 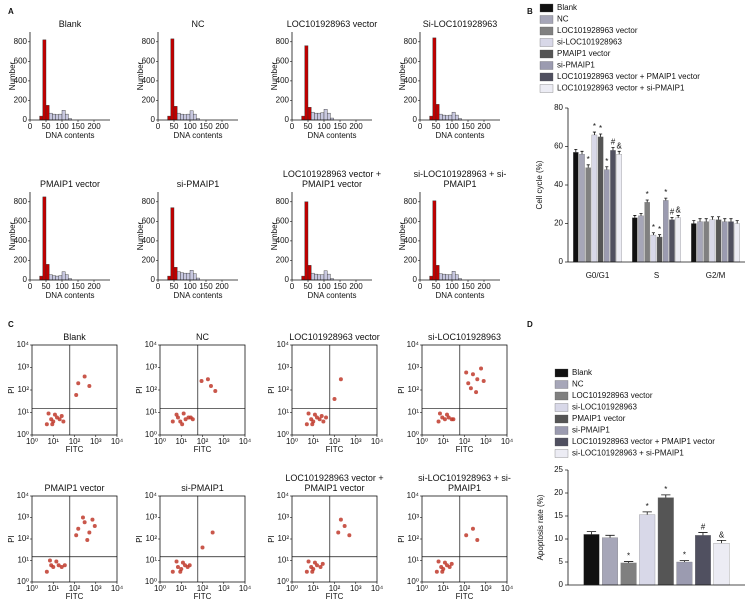 I want to click on plot-frame, so click(x=202, y=539).